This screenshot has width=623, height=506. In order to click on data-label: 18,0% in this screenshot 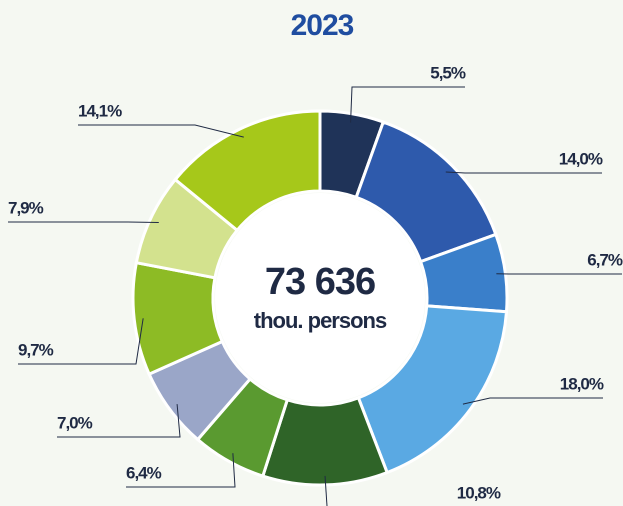, I will do `click(582, 383)`.